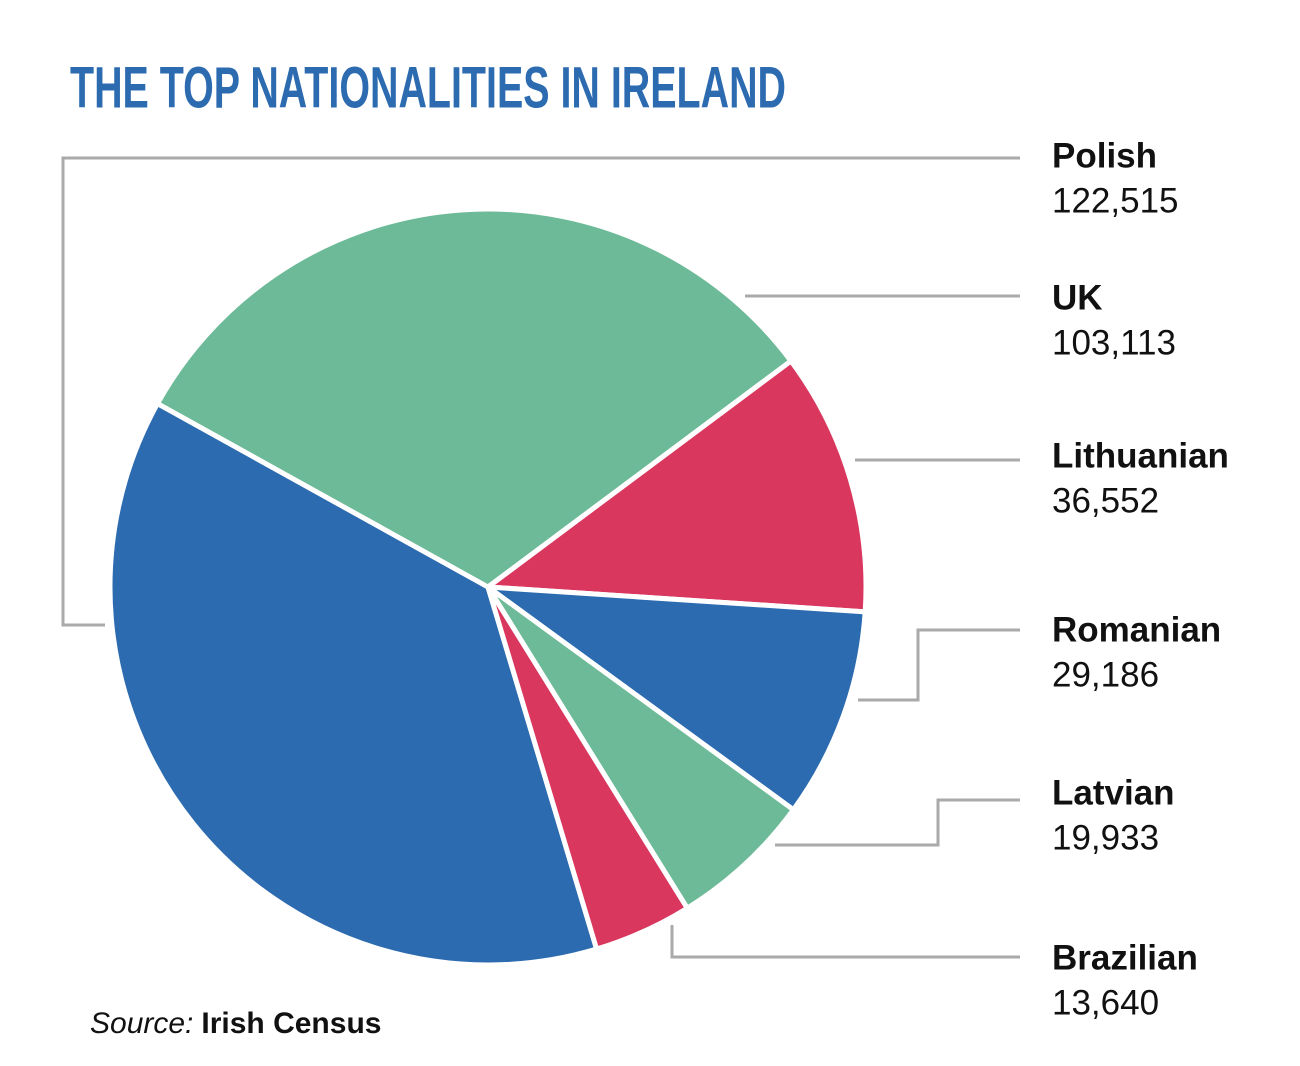  What do you see at coordinates (1113, 792) in the screenshot?
I see `legend-label: Latvian` at bounding box center [1113, 792].